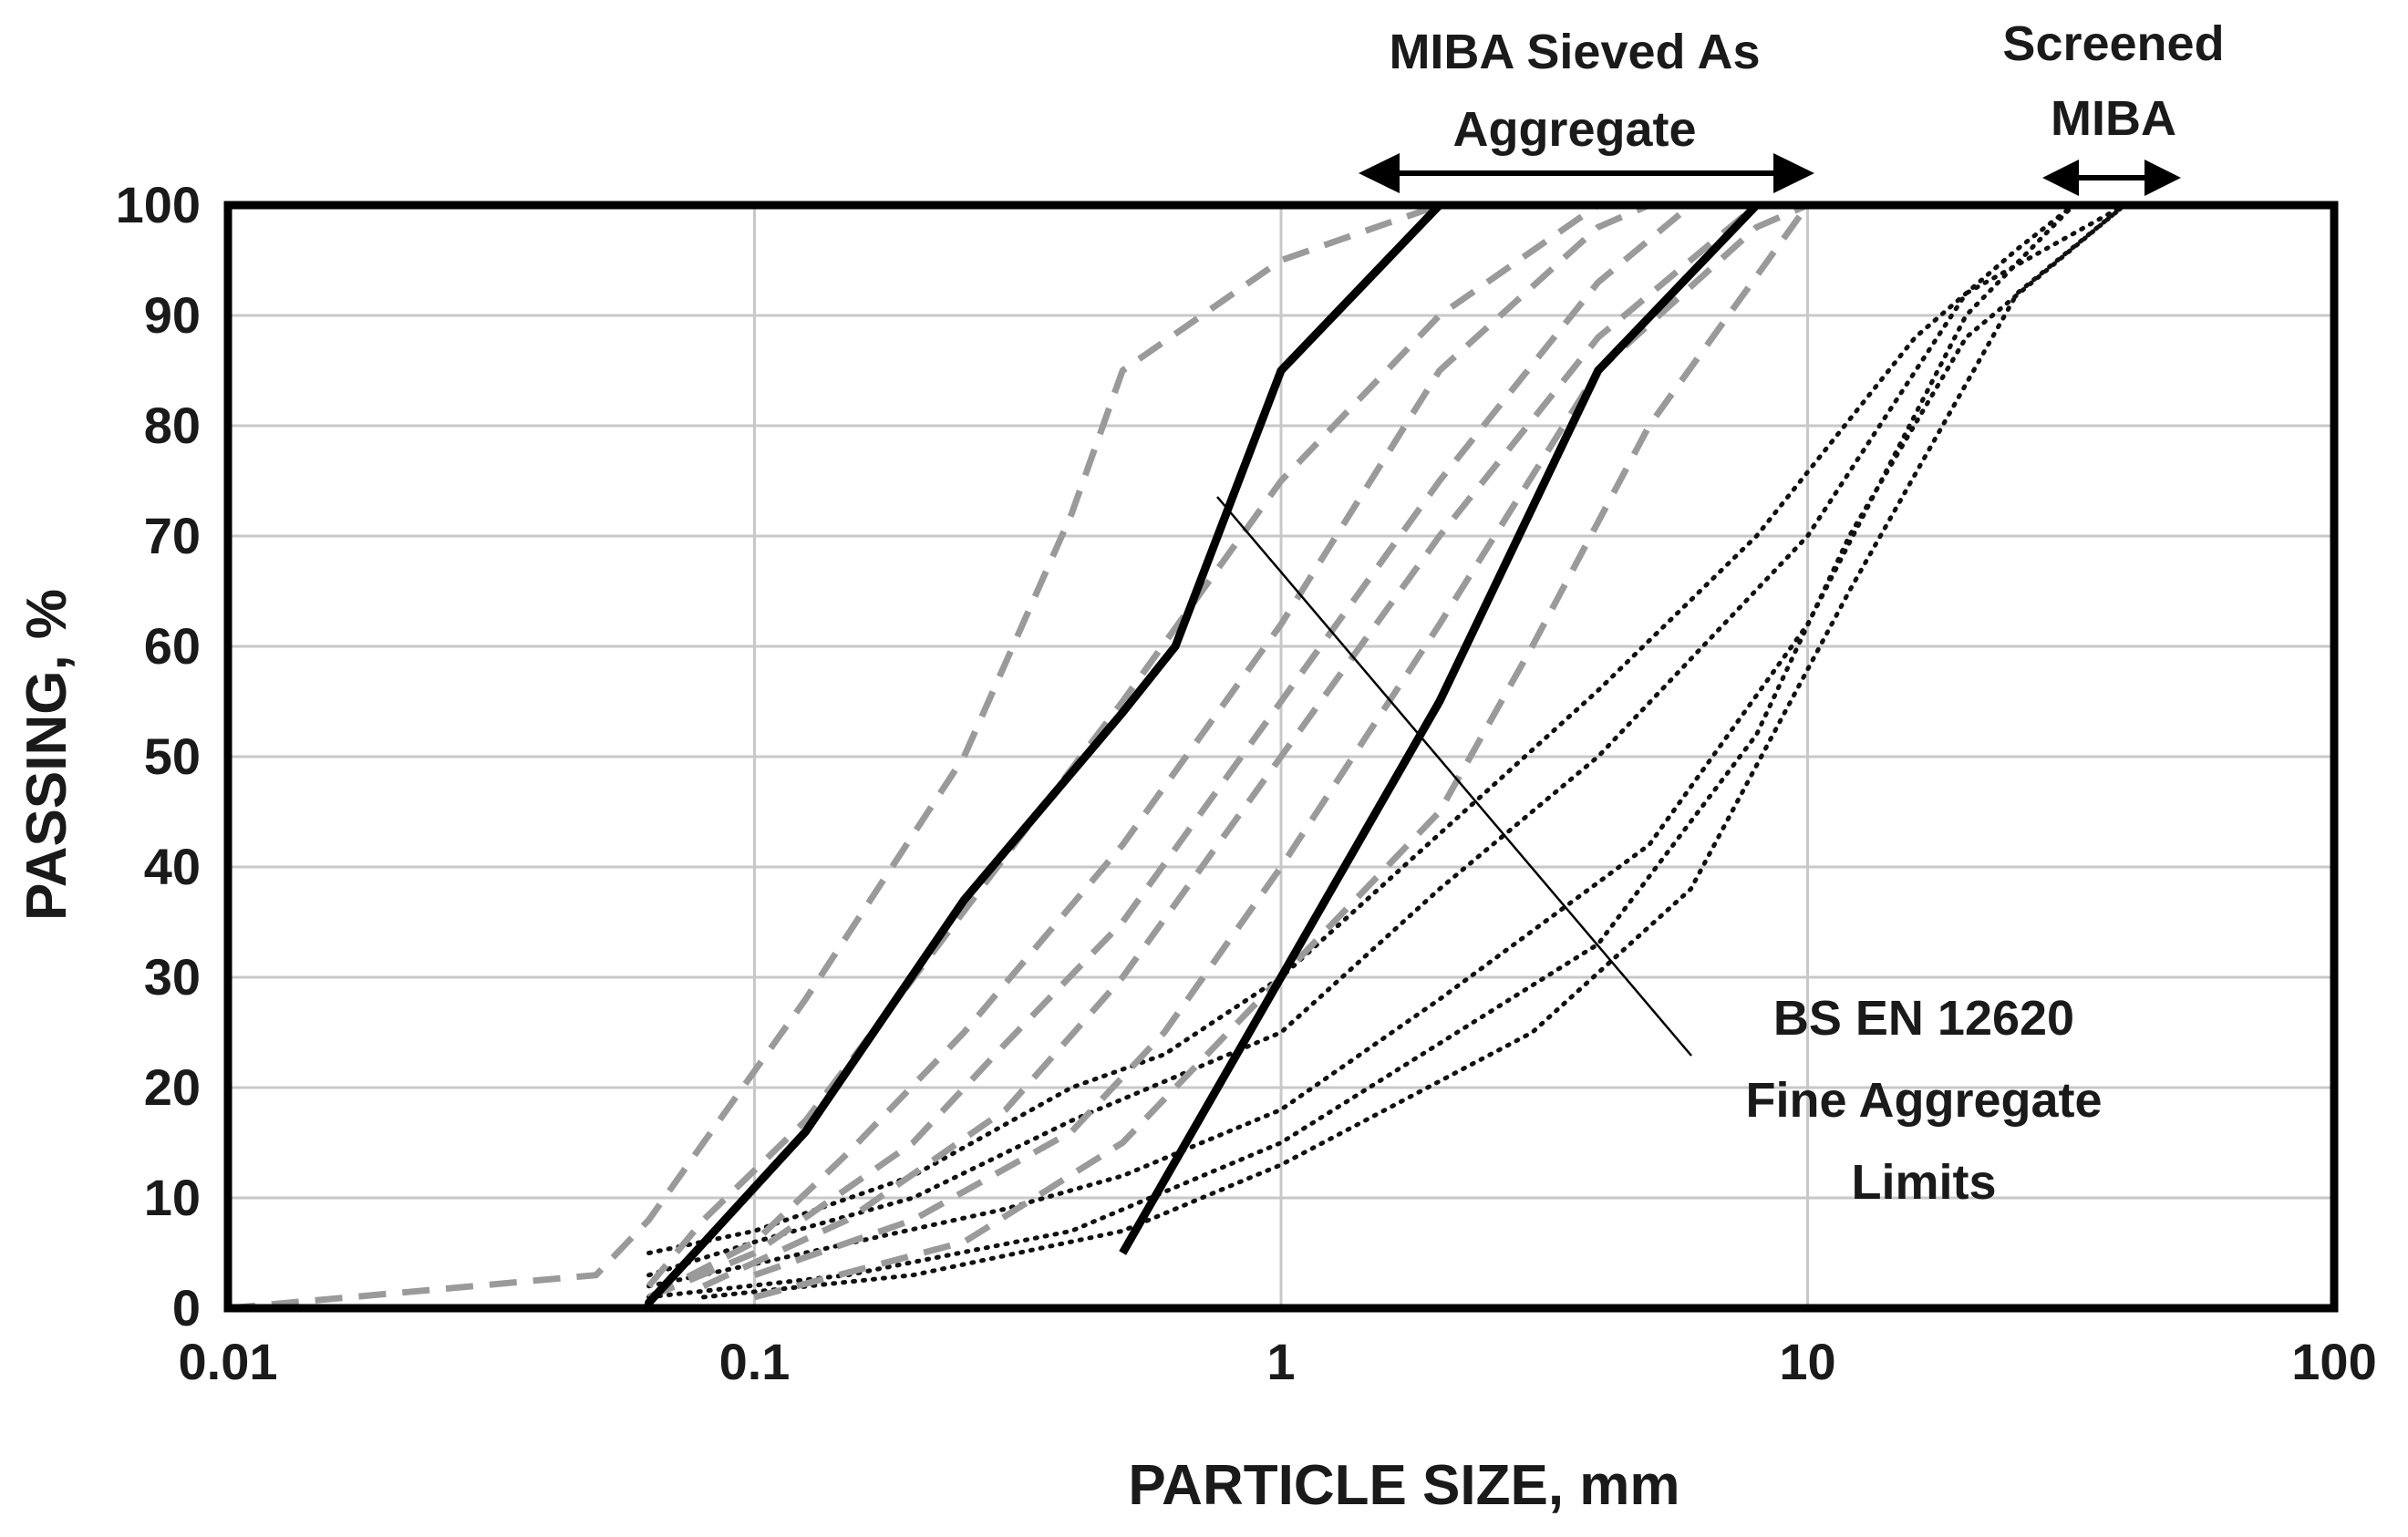 The image size is (2408, 1537). I want to click on screened-range-arrow-right-head, so click(2163, 178).